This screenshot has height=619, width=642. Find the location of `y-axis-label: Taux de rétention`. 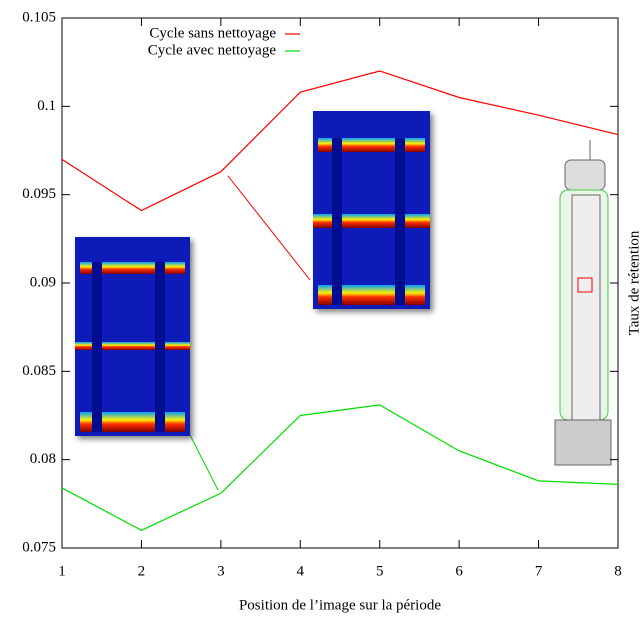

y-axis-label: Taux de rétention is located at coordinates (634, 282).